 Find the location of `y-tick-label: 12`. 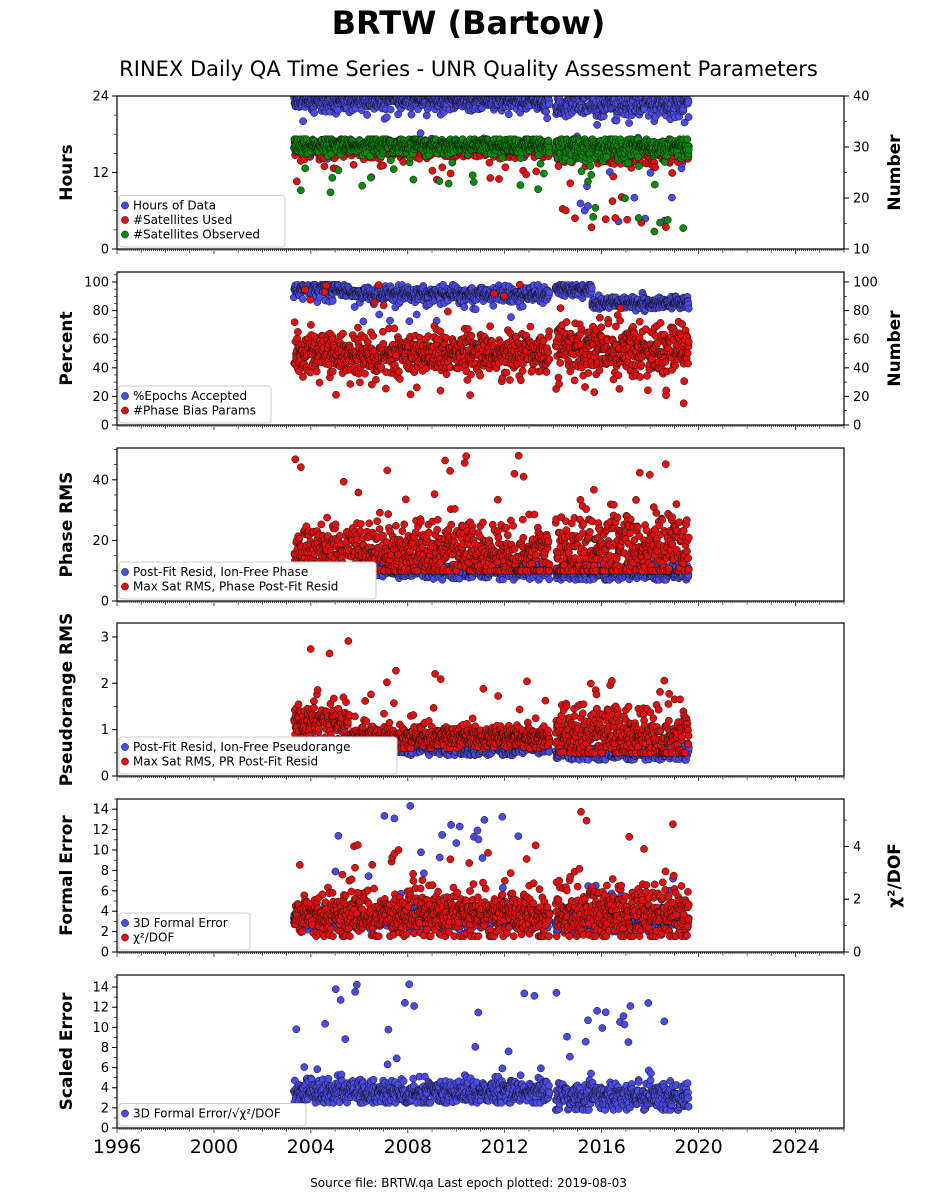

y-tick-label: 12 is located at coordinates (100, 173).